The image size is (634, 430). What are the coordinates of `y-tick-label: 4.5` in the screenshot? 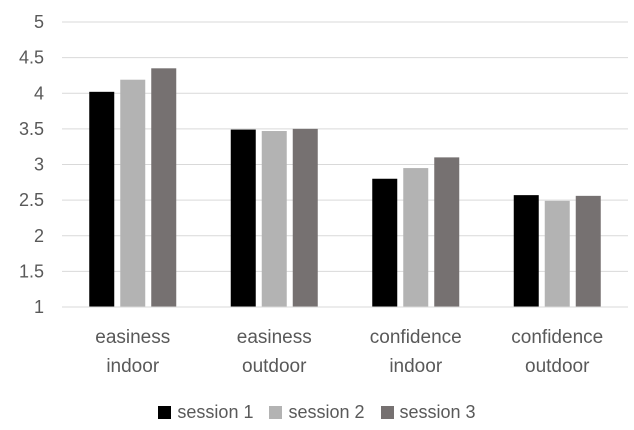 It's located at (31, 58).